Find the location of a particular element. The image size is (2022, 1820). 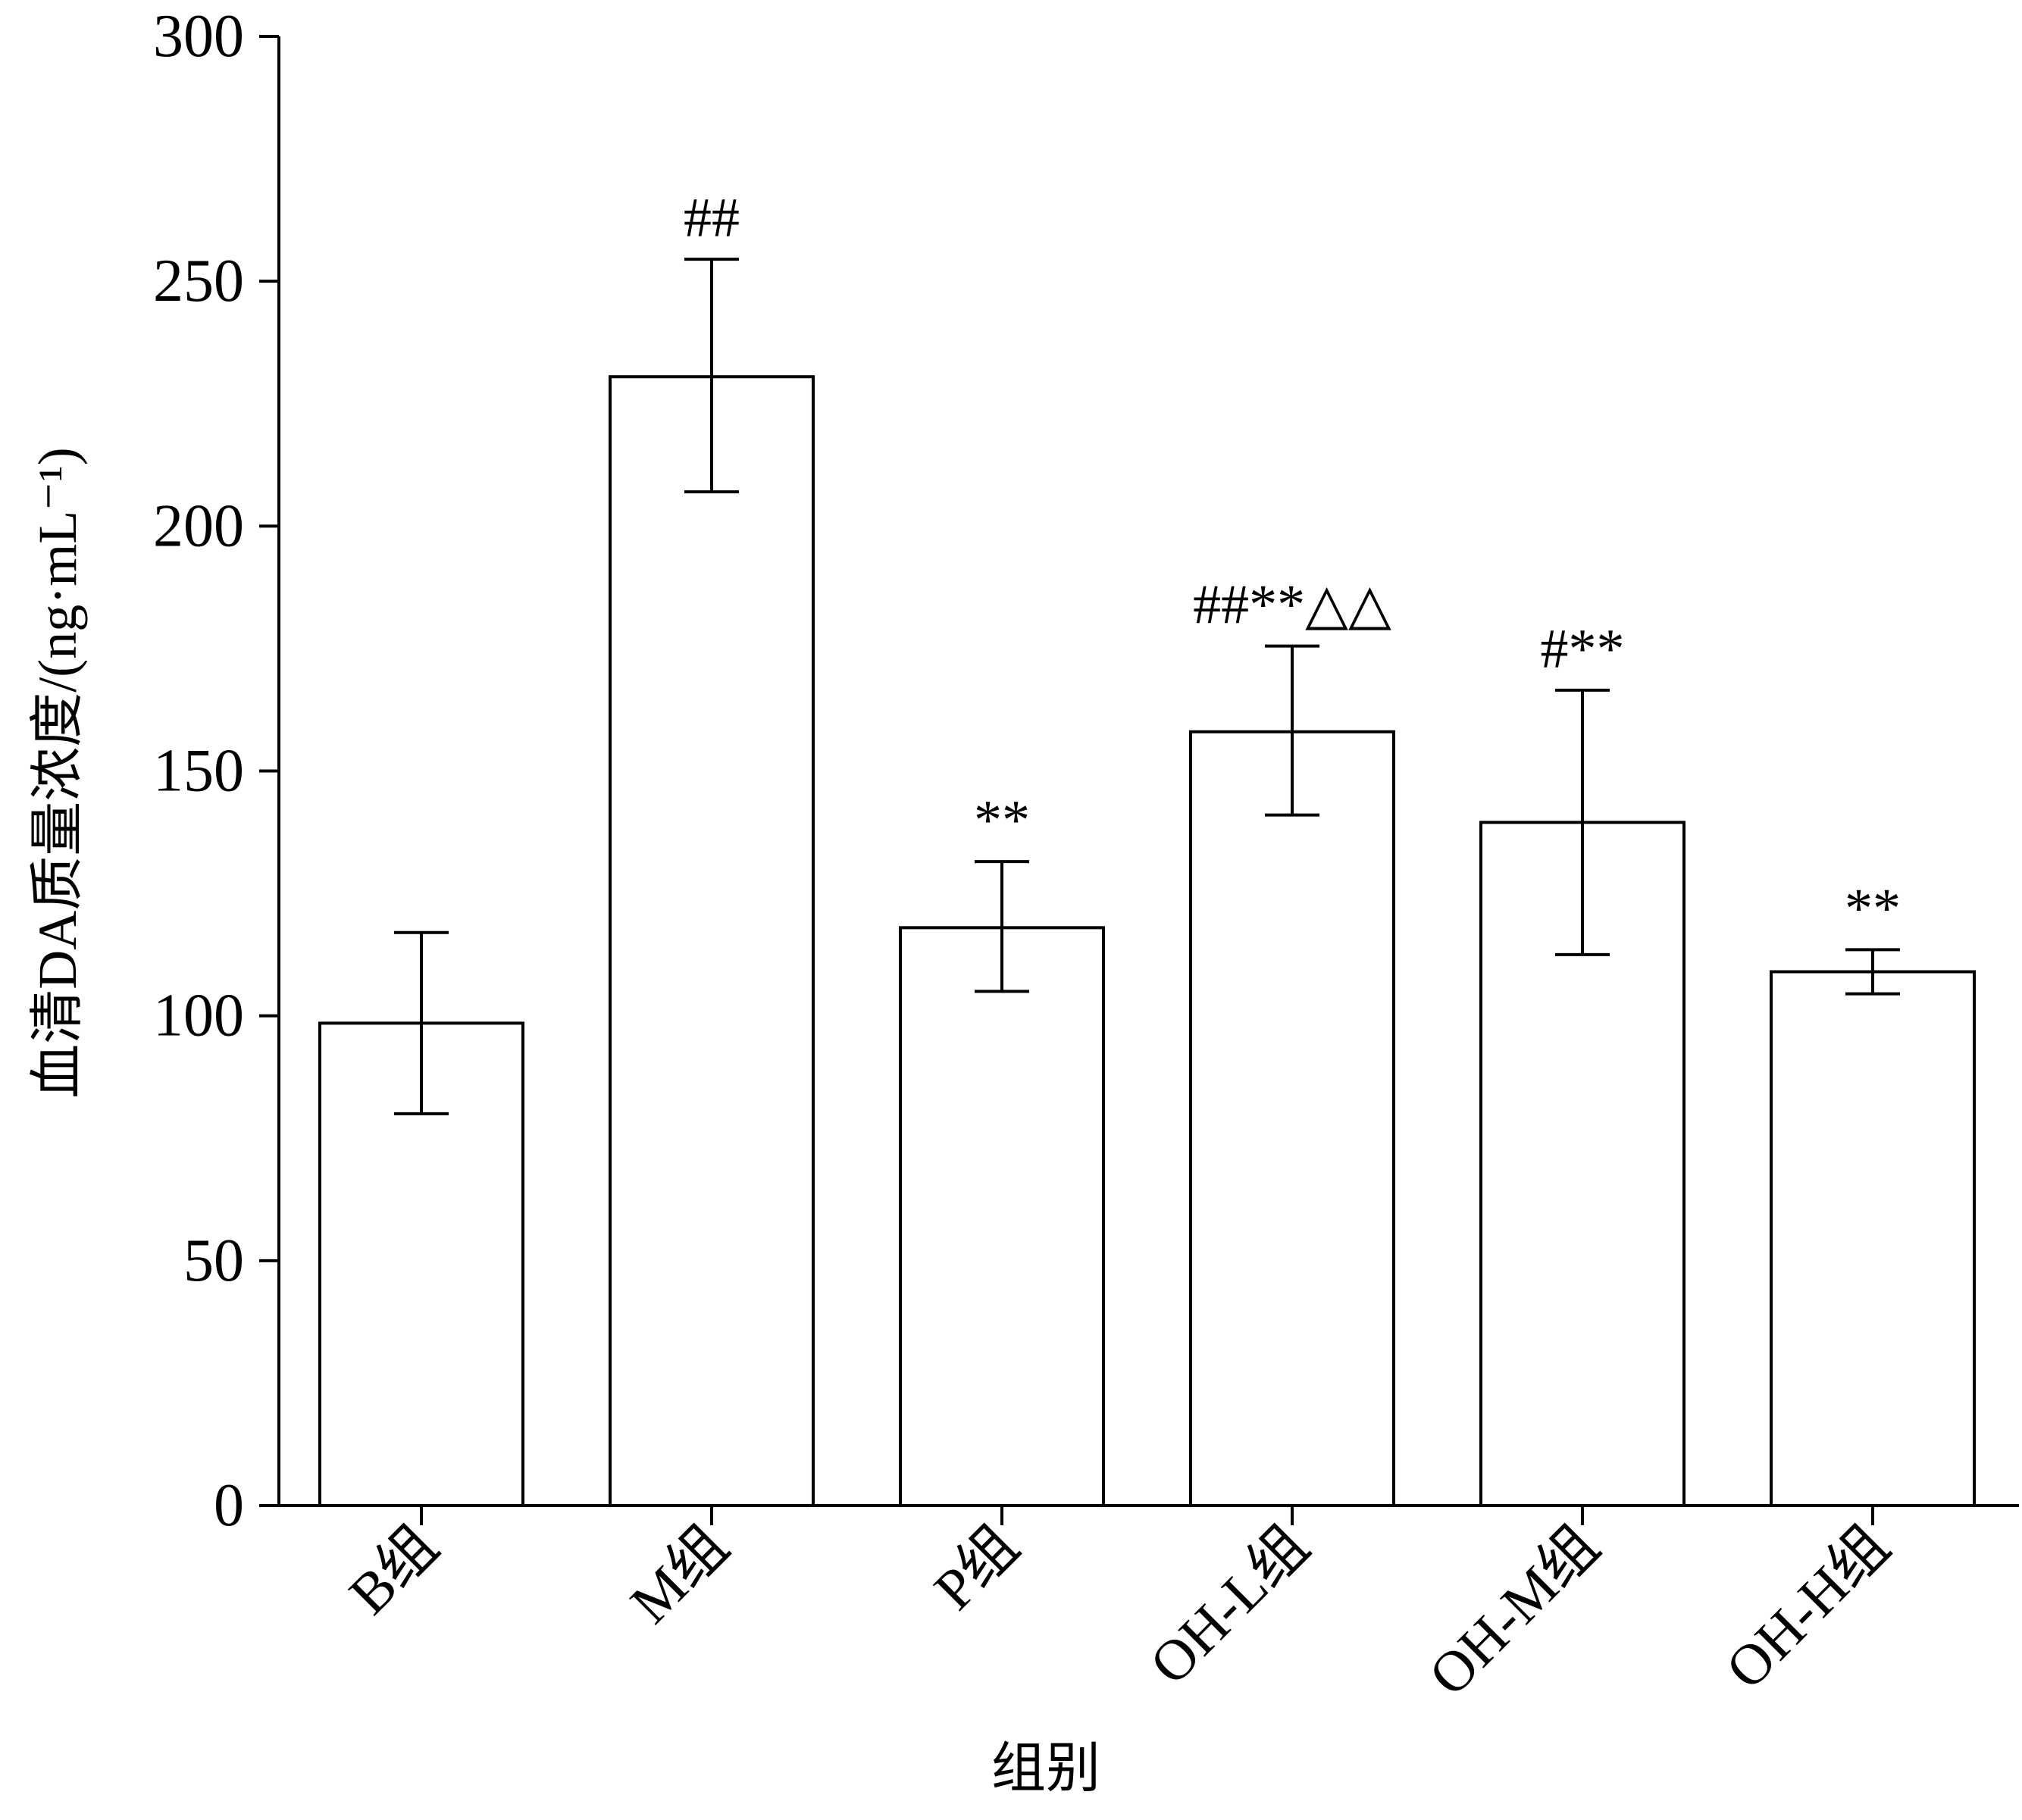

y-tick-label: 300 is located at coordinates (198, 36).